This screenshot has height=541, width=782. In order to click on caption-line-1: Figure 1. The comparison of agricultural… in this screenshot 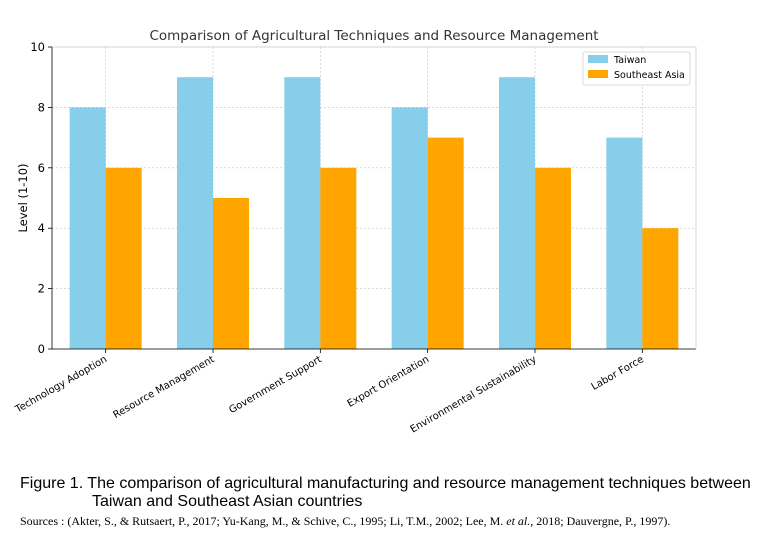, I will do `click(385, 483)`.